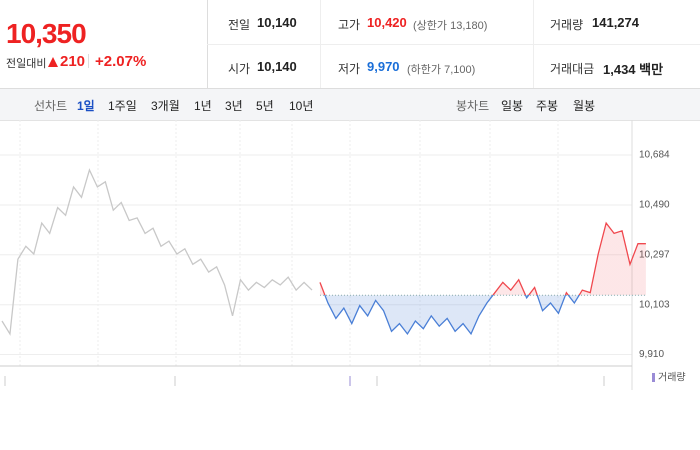 The image size is (700, 450). I want to click on stat-label: 전일, so click(239, 25).